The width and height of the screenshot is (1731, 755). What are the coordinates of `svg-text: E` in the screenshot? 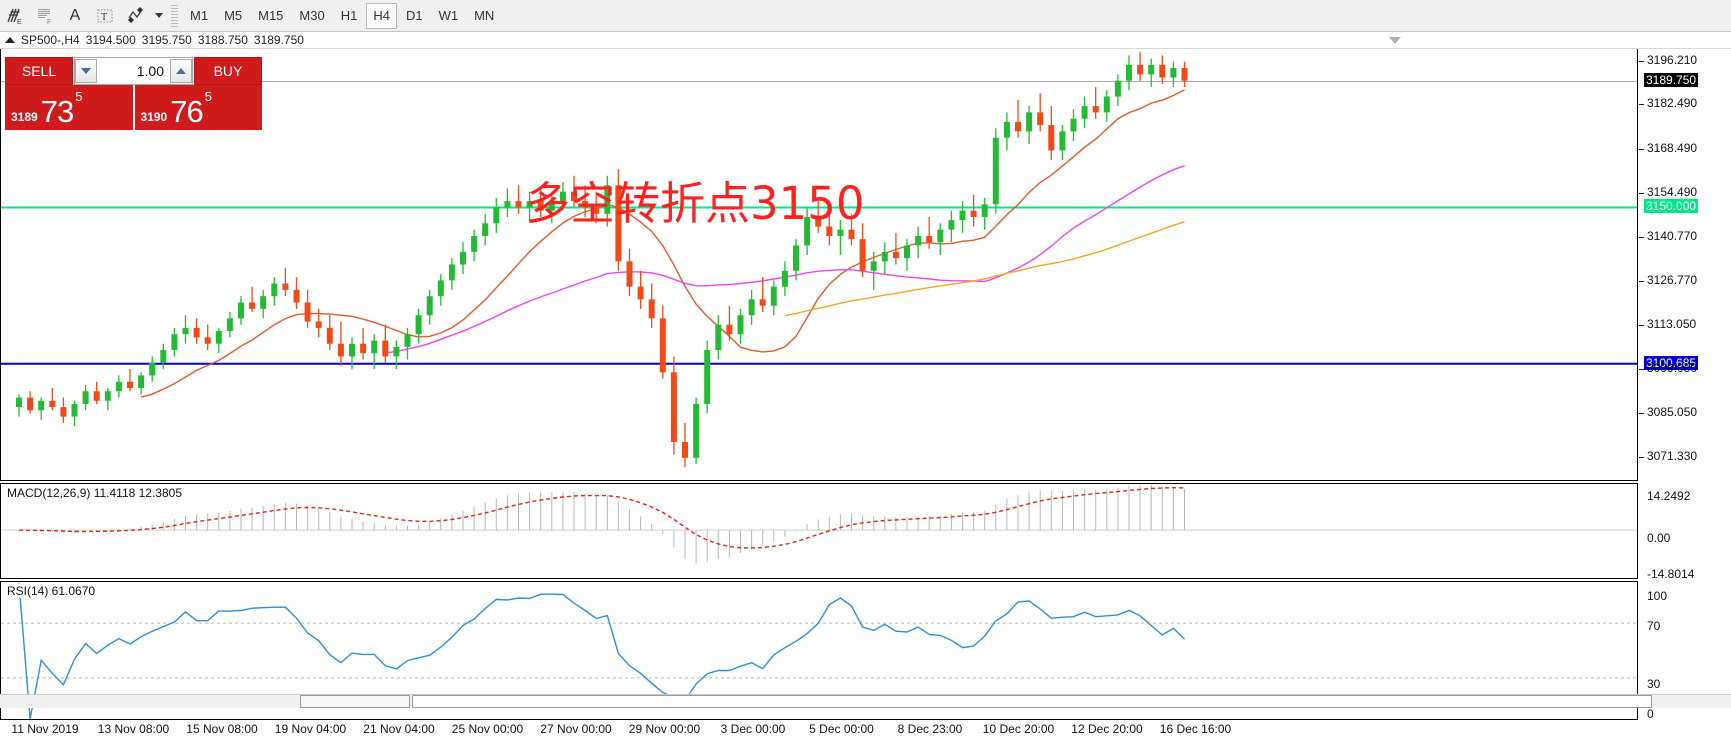 It's located at (19, 22).